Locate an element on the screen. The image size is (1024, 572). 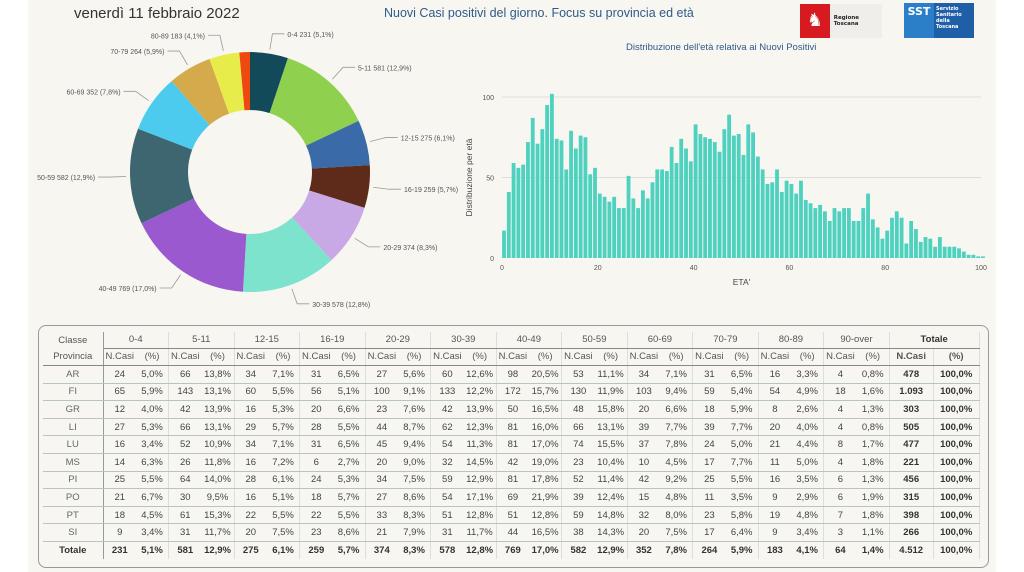
x-tick-label: 20 is located at coordinates (598, 268).